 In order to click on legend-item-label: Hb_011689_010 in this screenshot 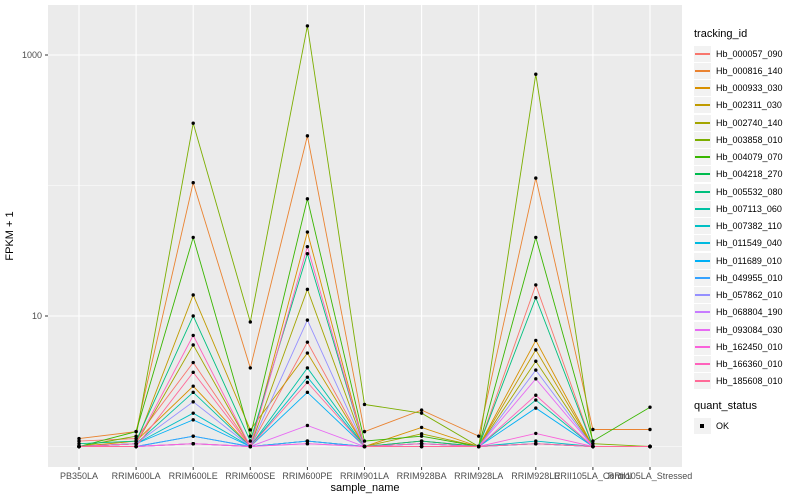, I will do `click(749, 260)`.